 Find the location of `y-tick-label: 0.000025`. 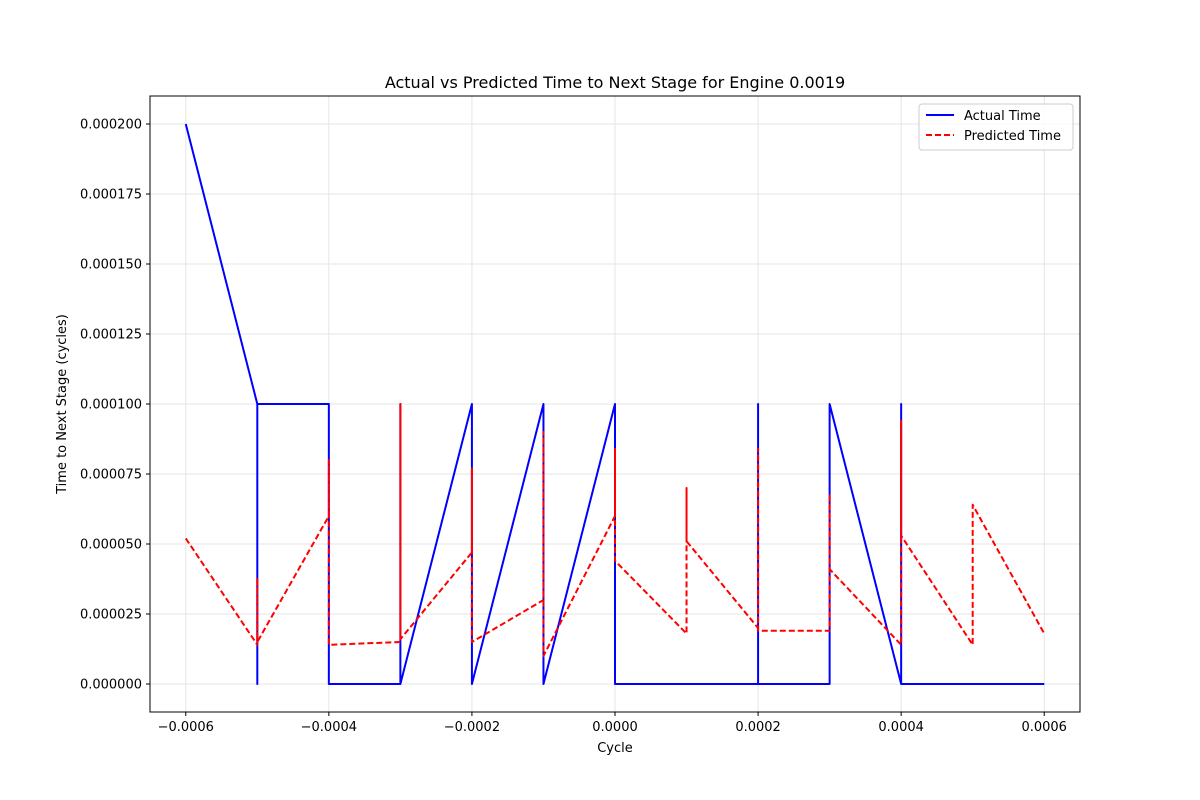

y-tick-label: 0.000025 is located at coordinates (111, 615).